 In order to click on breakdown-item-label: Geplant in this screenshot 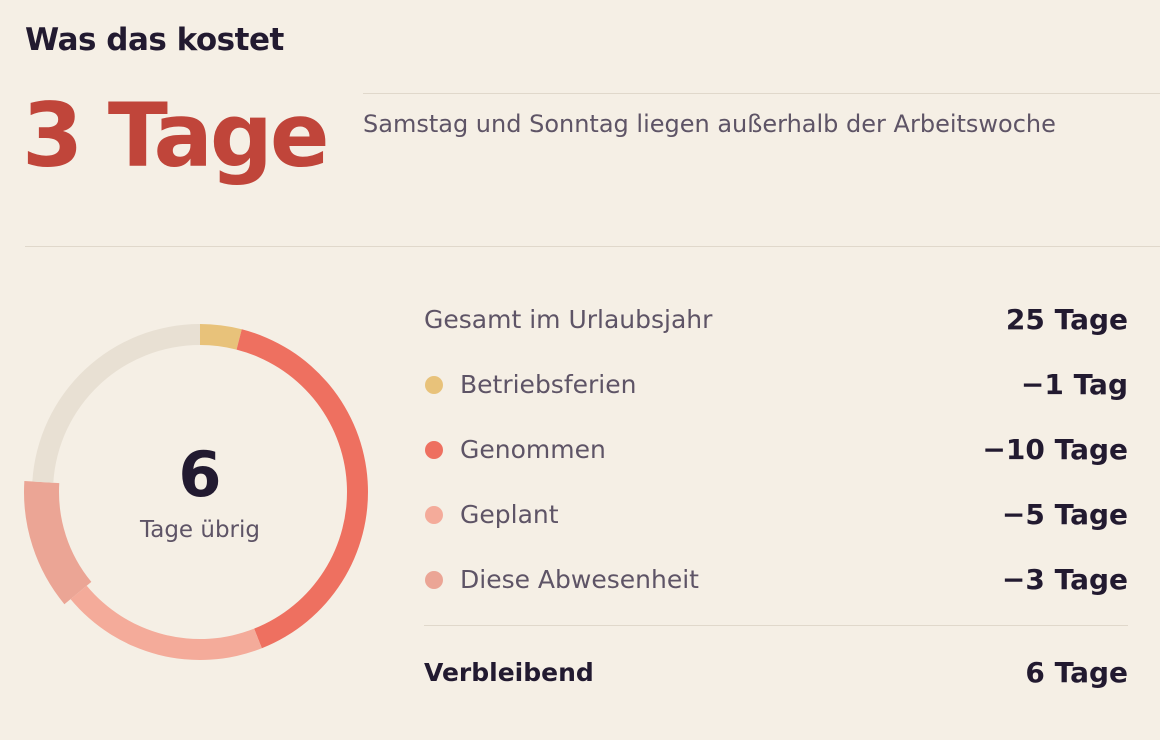, I will do `click(509, 514)`.